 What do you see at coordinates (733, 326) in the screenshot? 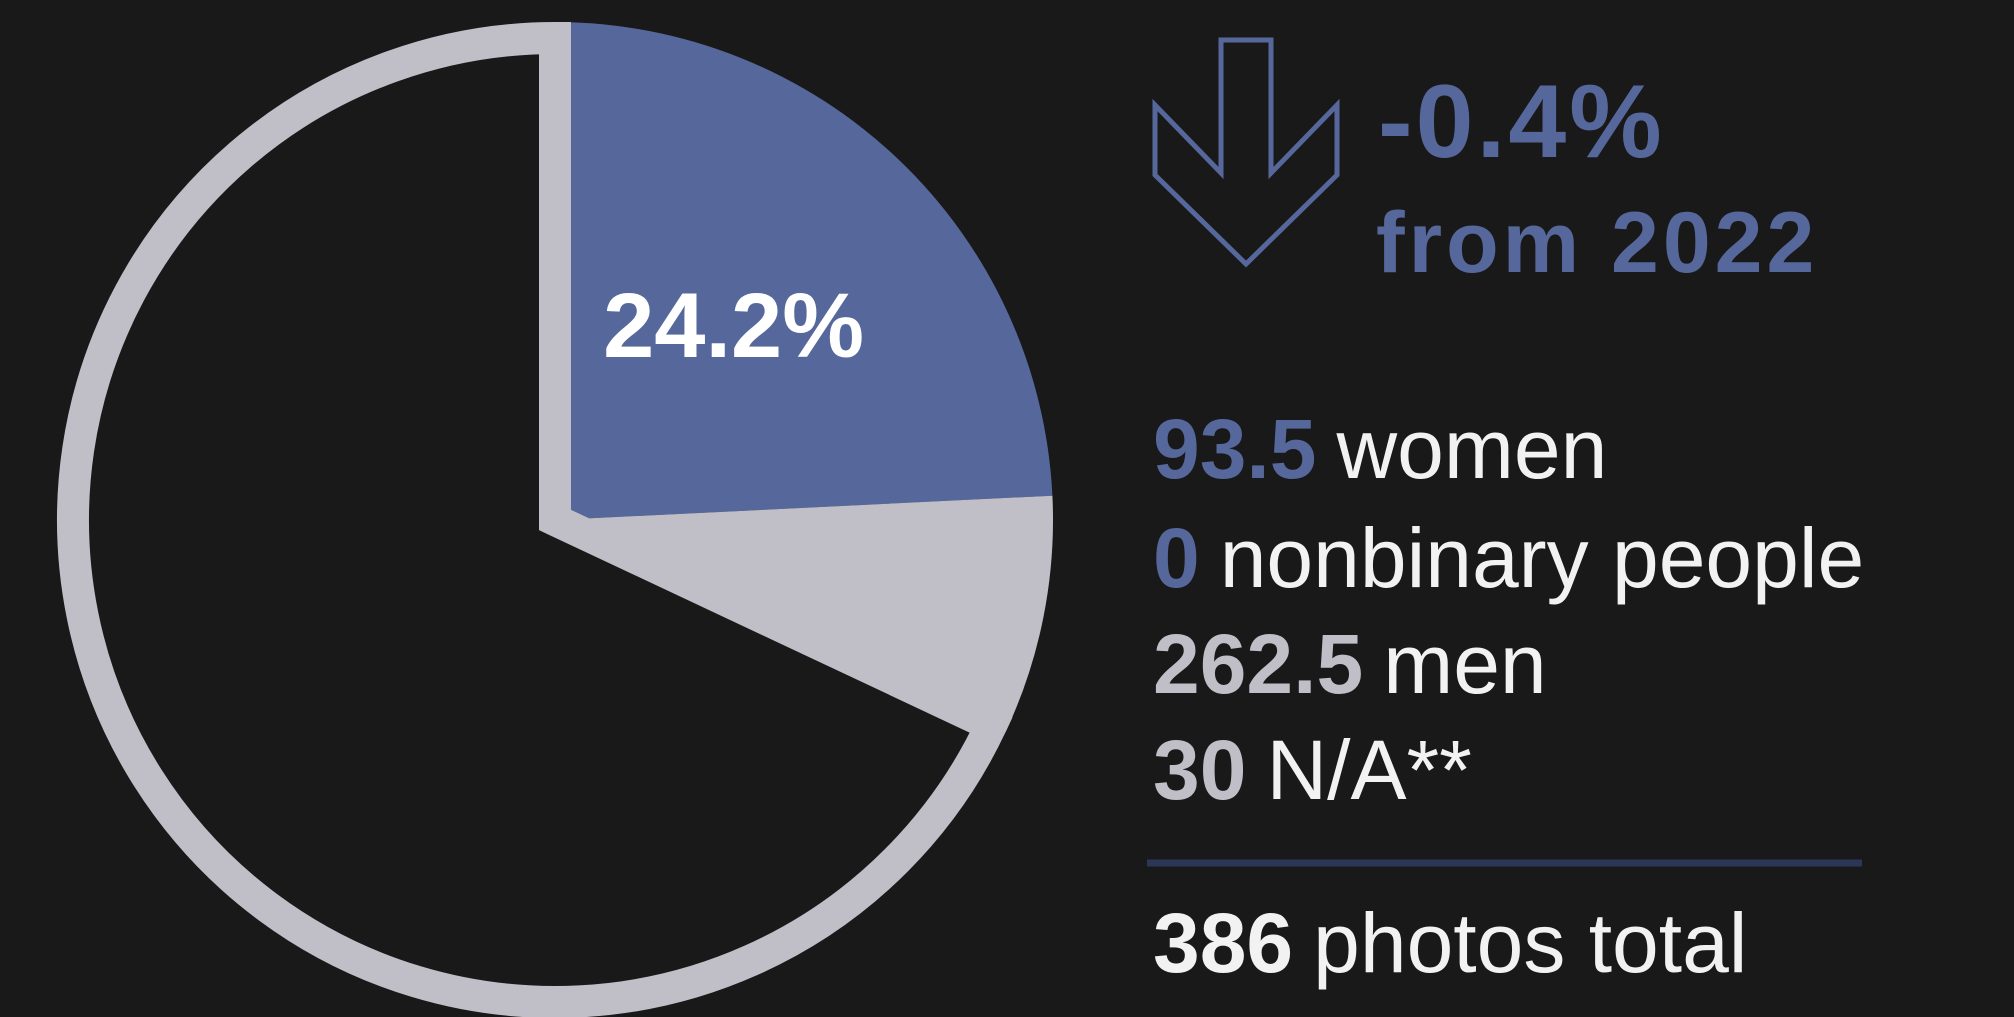
I see `slice-label: 24.2%` at bounding box center [733, 326].